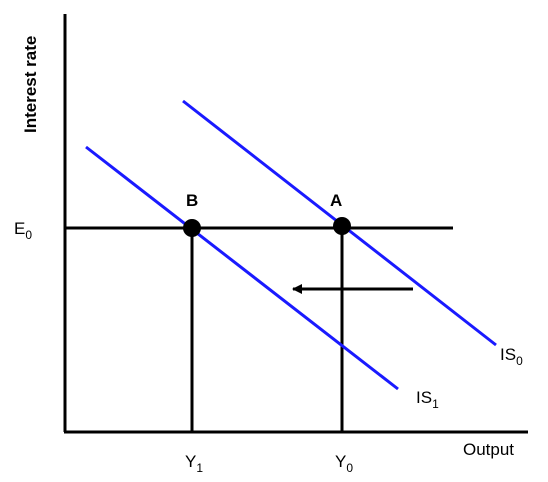 The image size is (548, 482). I want to click on is0-label: IS0, so click(511, 356).